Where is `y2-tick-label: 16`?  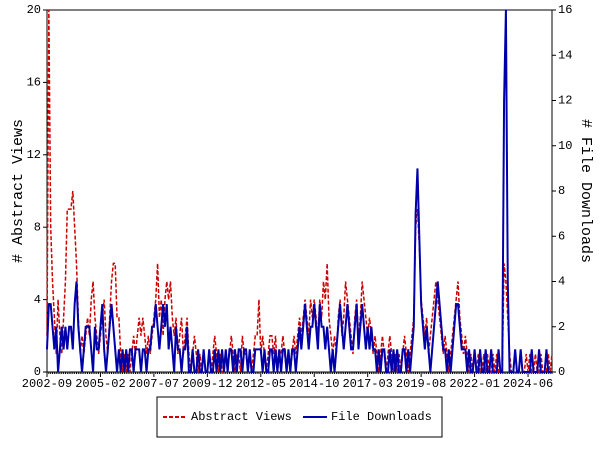
y2-tick-label: 16 is located at coordinates (565, 10).